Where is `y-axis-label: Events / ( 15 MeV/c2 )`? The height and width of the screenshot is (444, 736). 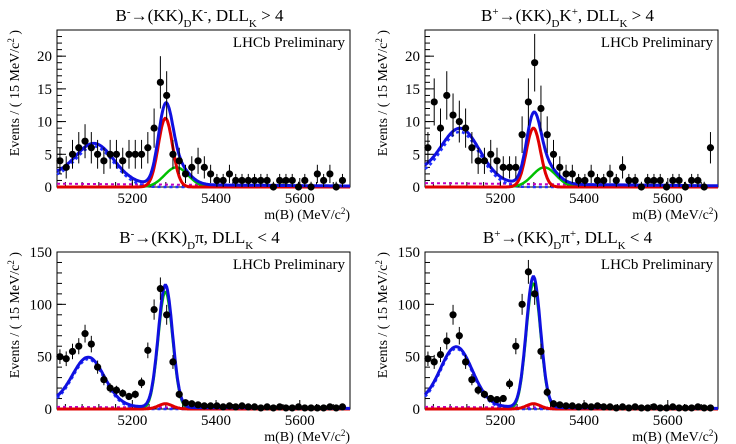 y-axis-label: Events / ( 15 MeV/c2 ) is located at coordinates (14, 93).